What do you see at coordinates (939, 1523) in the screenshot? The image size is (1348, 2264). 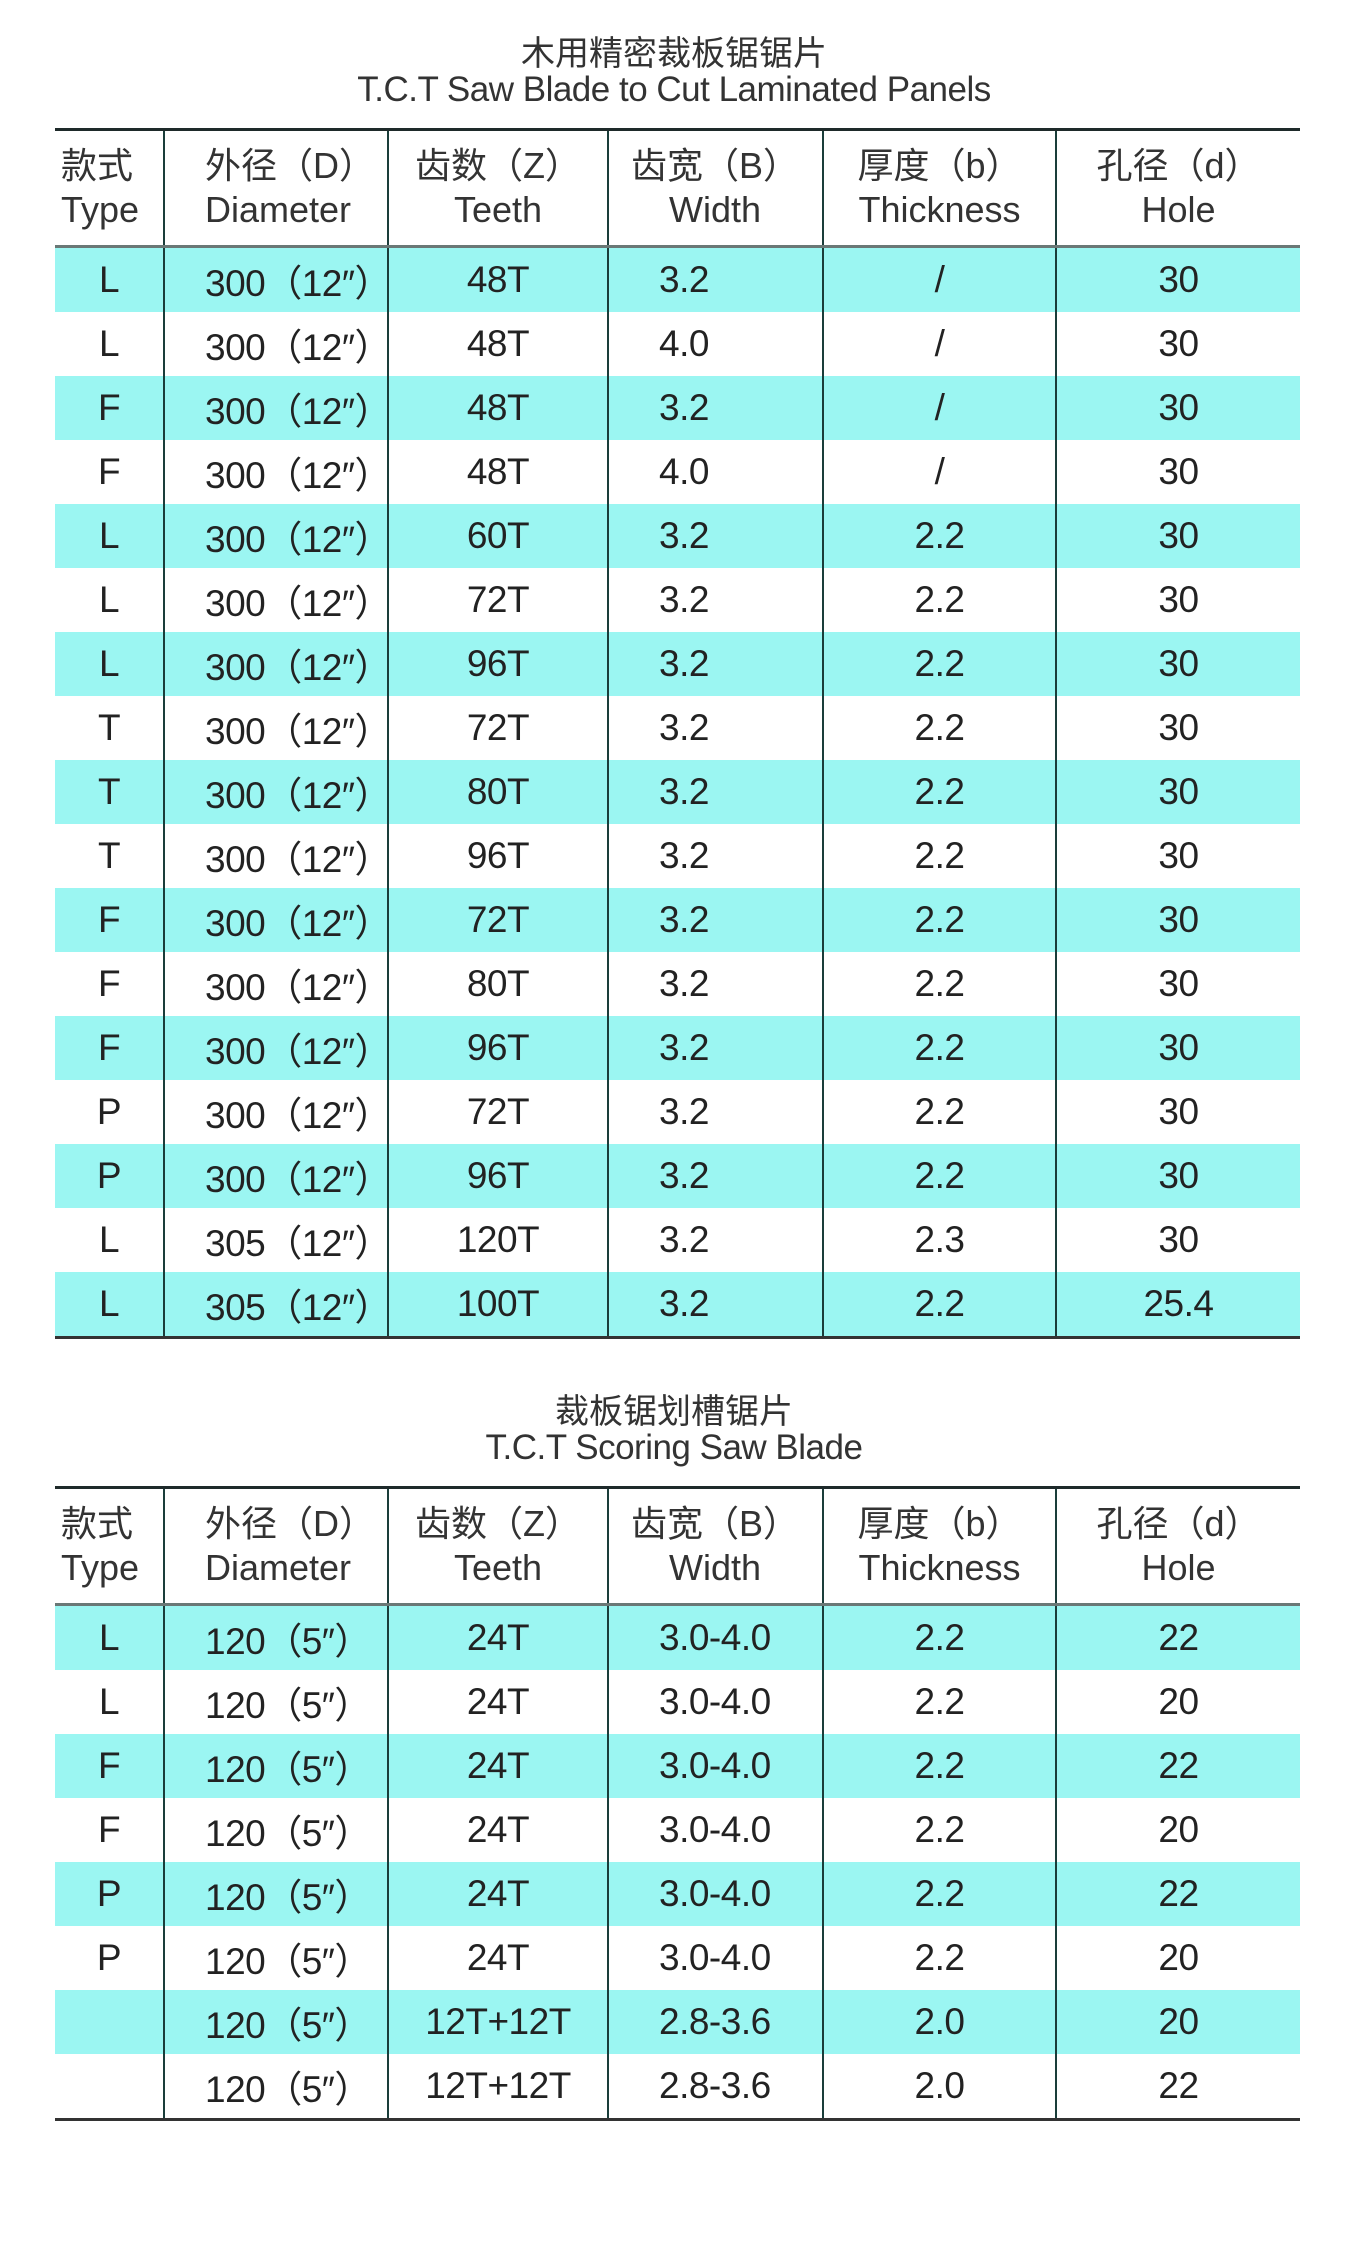 I see `header-thickness-cn: 厚度（b）` at bounding box center [939, 1523].